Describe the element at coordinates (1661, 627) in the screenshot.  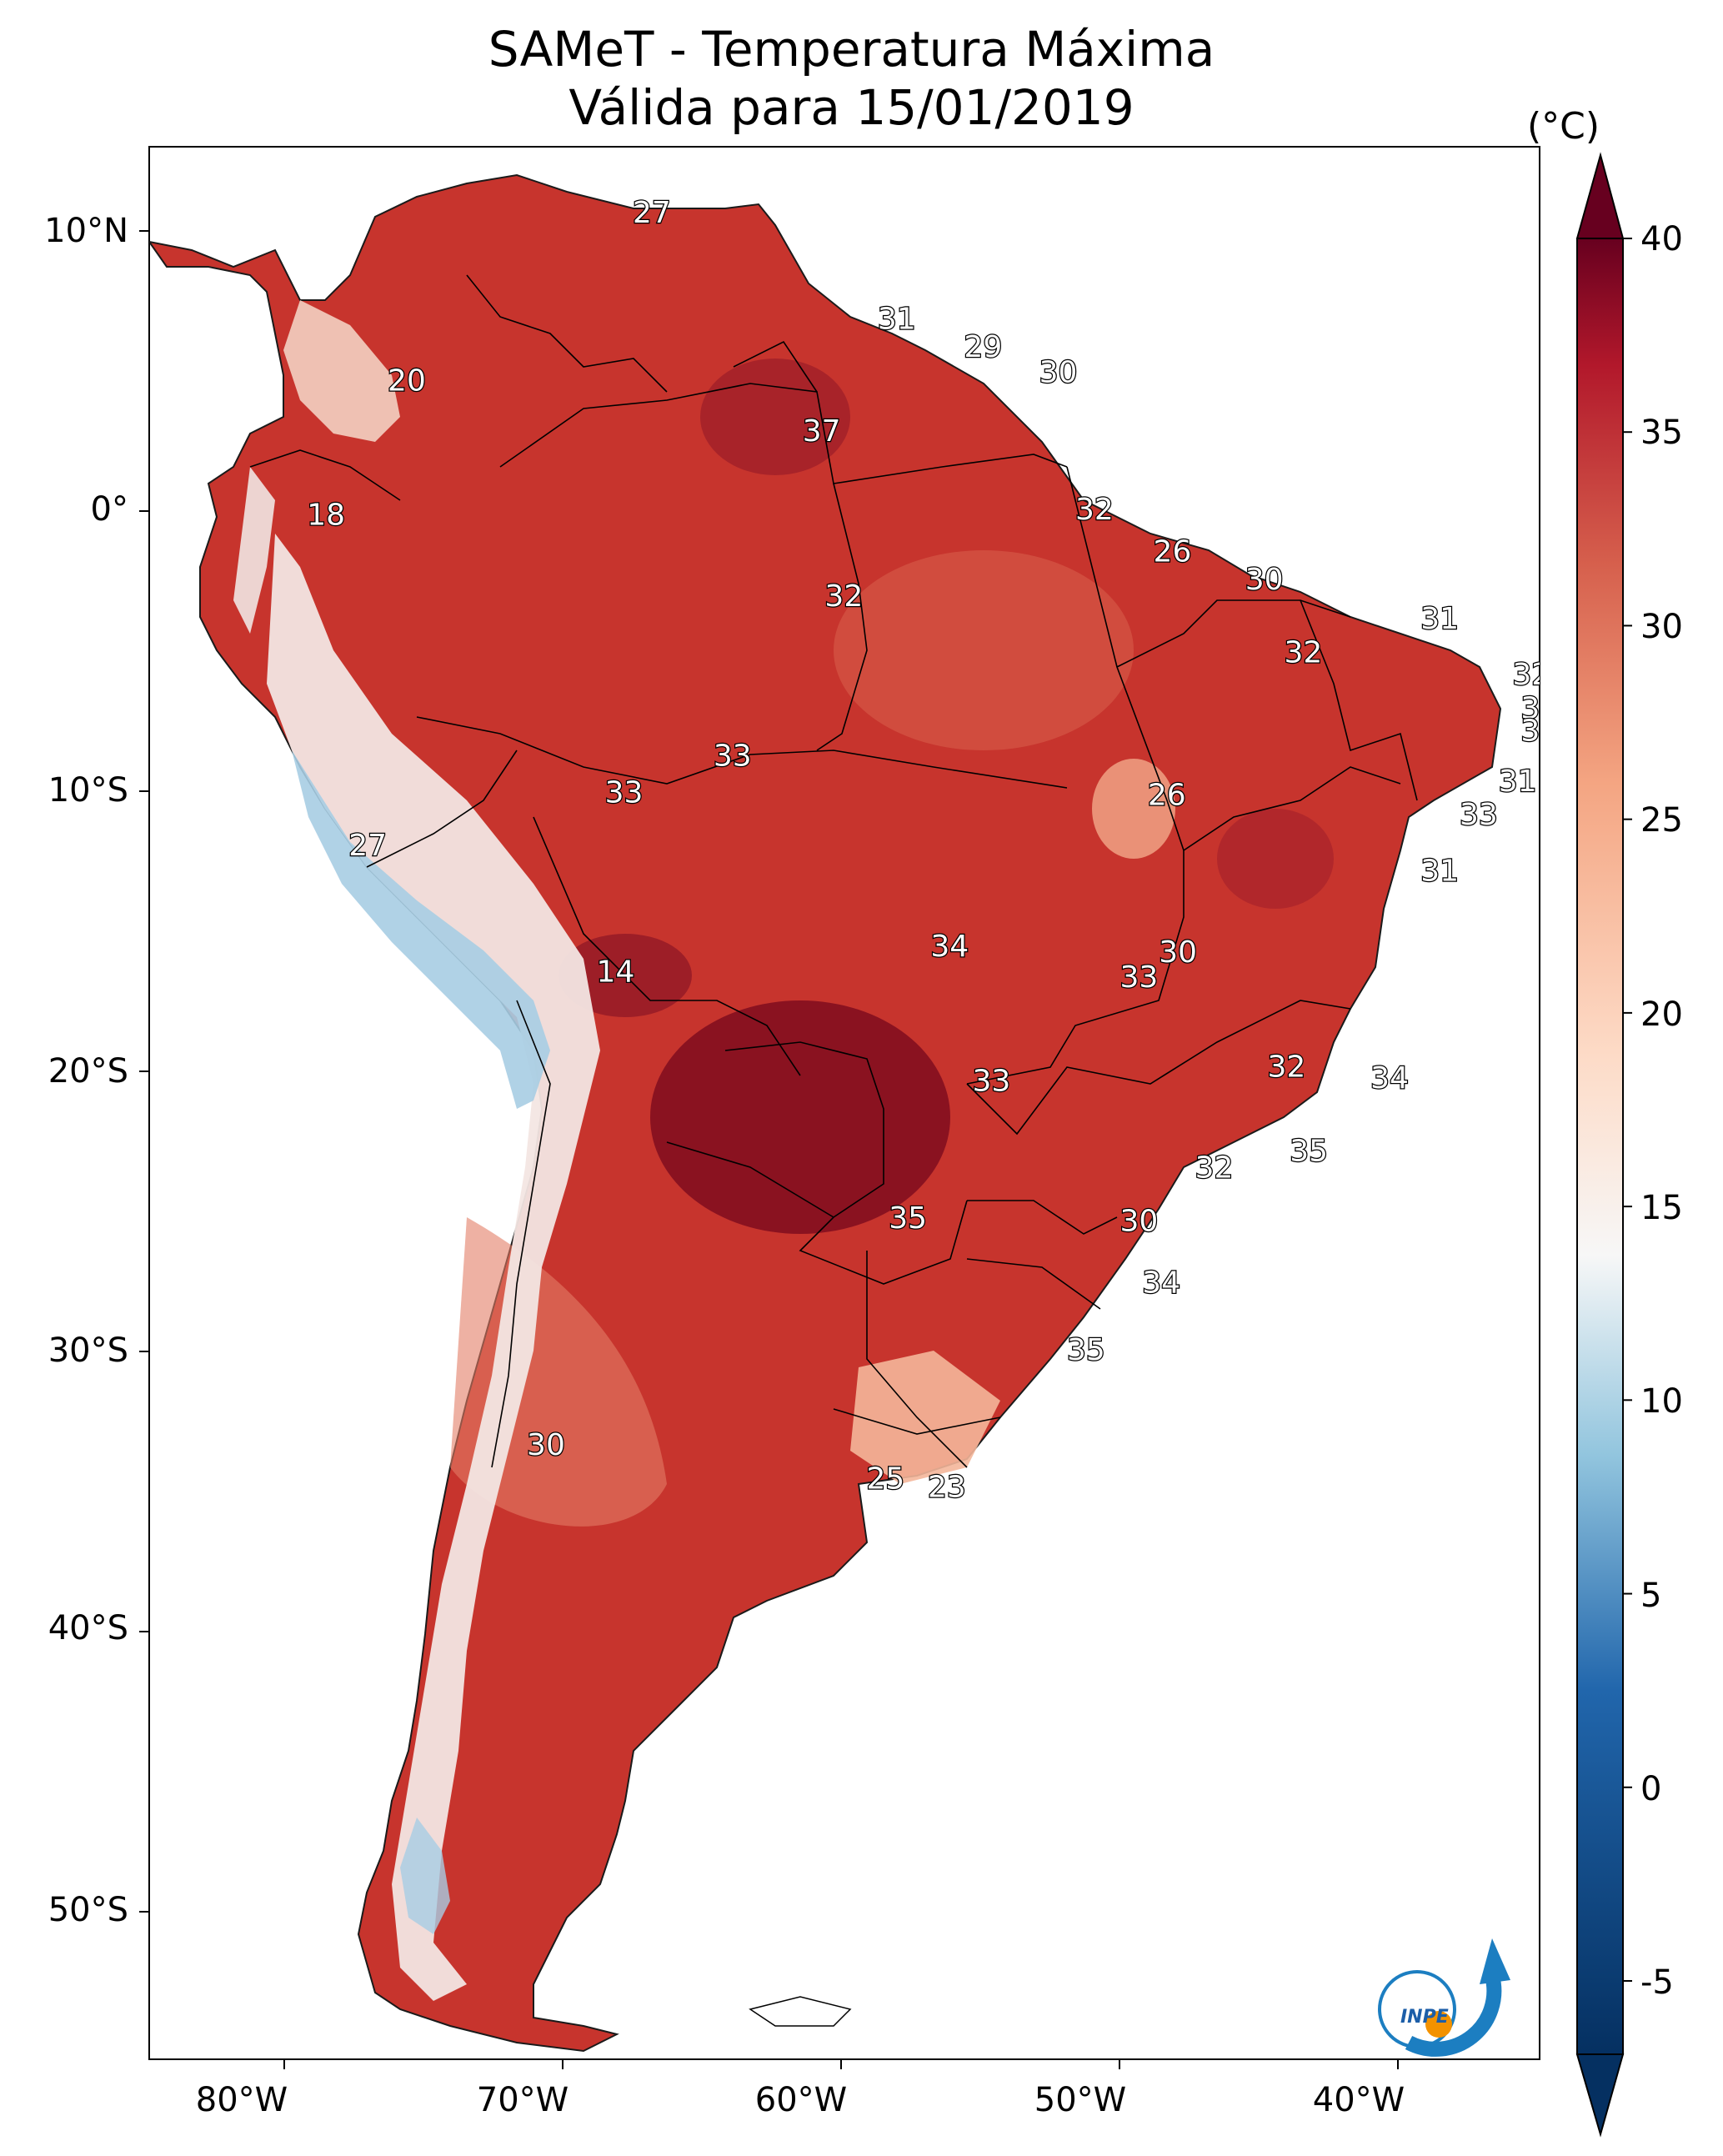
I see `colorbar-tick-30: 30` at that location.